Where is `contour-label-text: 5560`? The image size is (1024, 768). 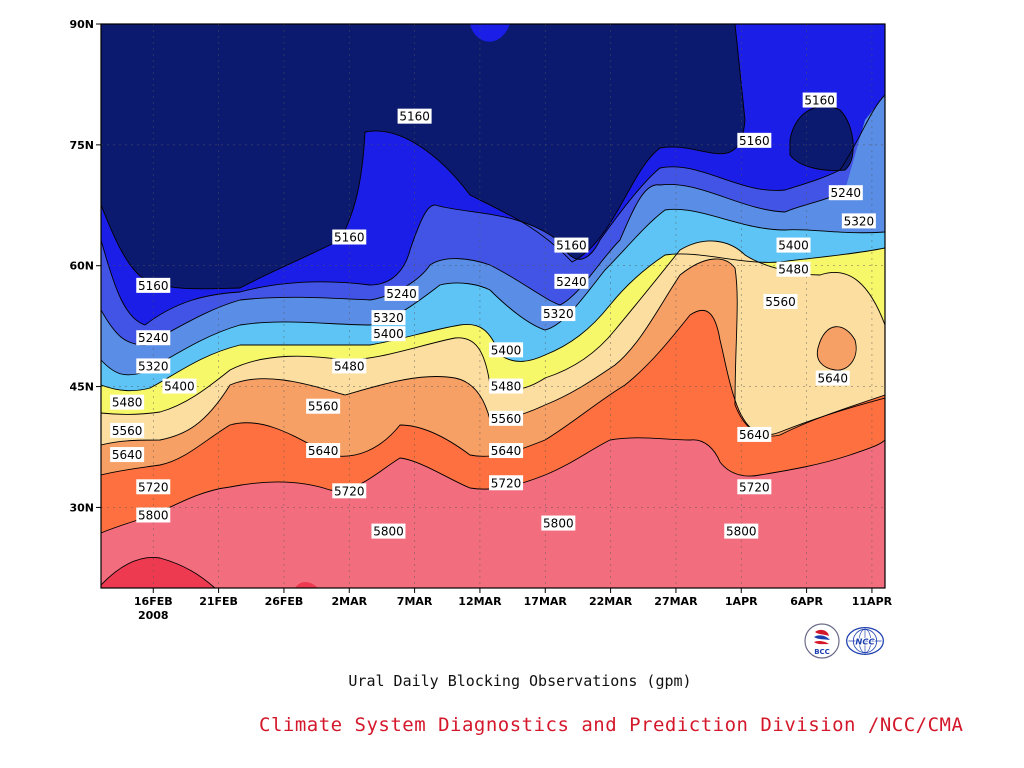
contour-label-text: 5560 is located at coordinates (127, 431).